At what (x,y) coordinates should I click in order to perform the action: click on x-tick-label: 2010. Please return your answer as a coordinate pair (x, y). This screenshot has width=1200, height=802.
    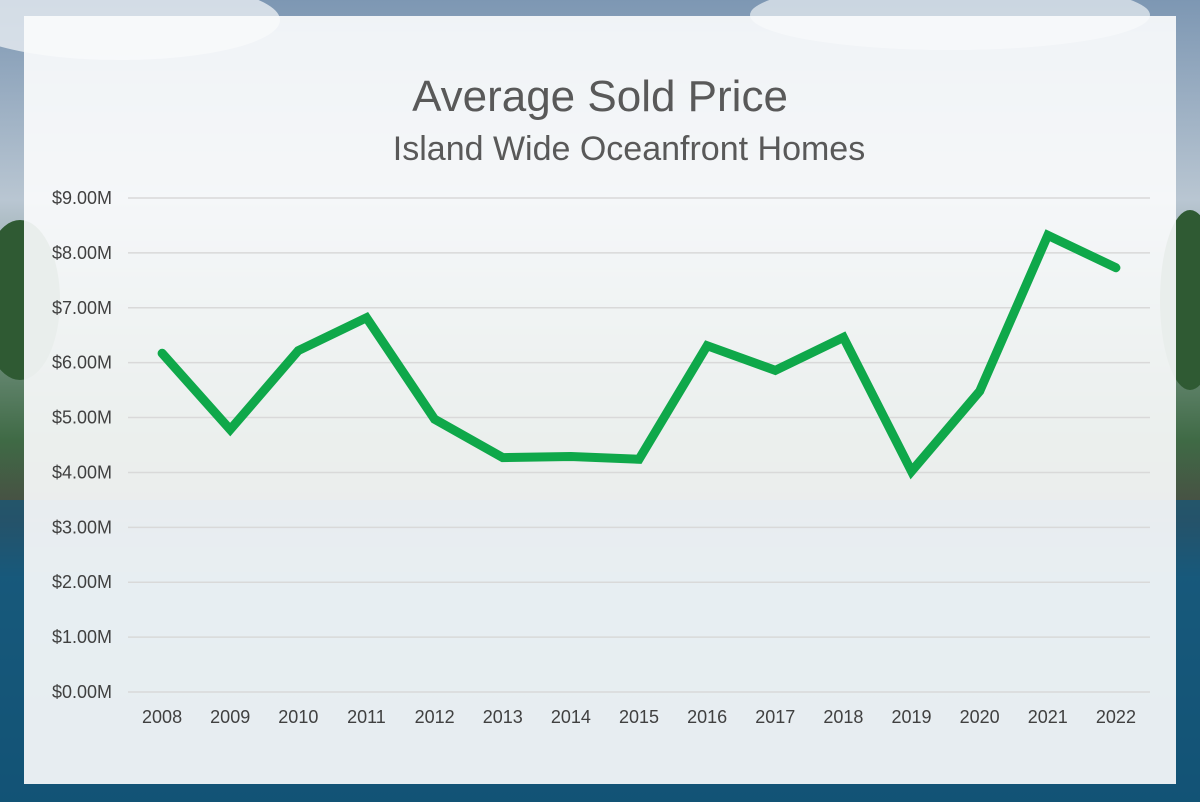
    Looking at the image, I should click on (298, 717).